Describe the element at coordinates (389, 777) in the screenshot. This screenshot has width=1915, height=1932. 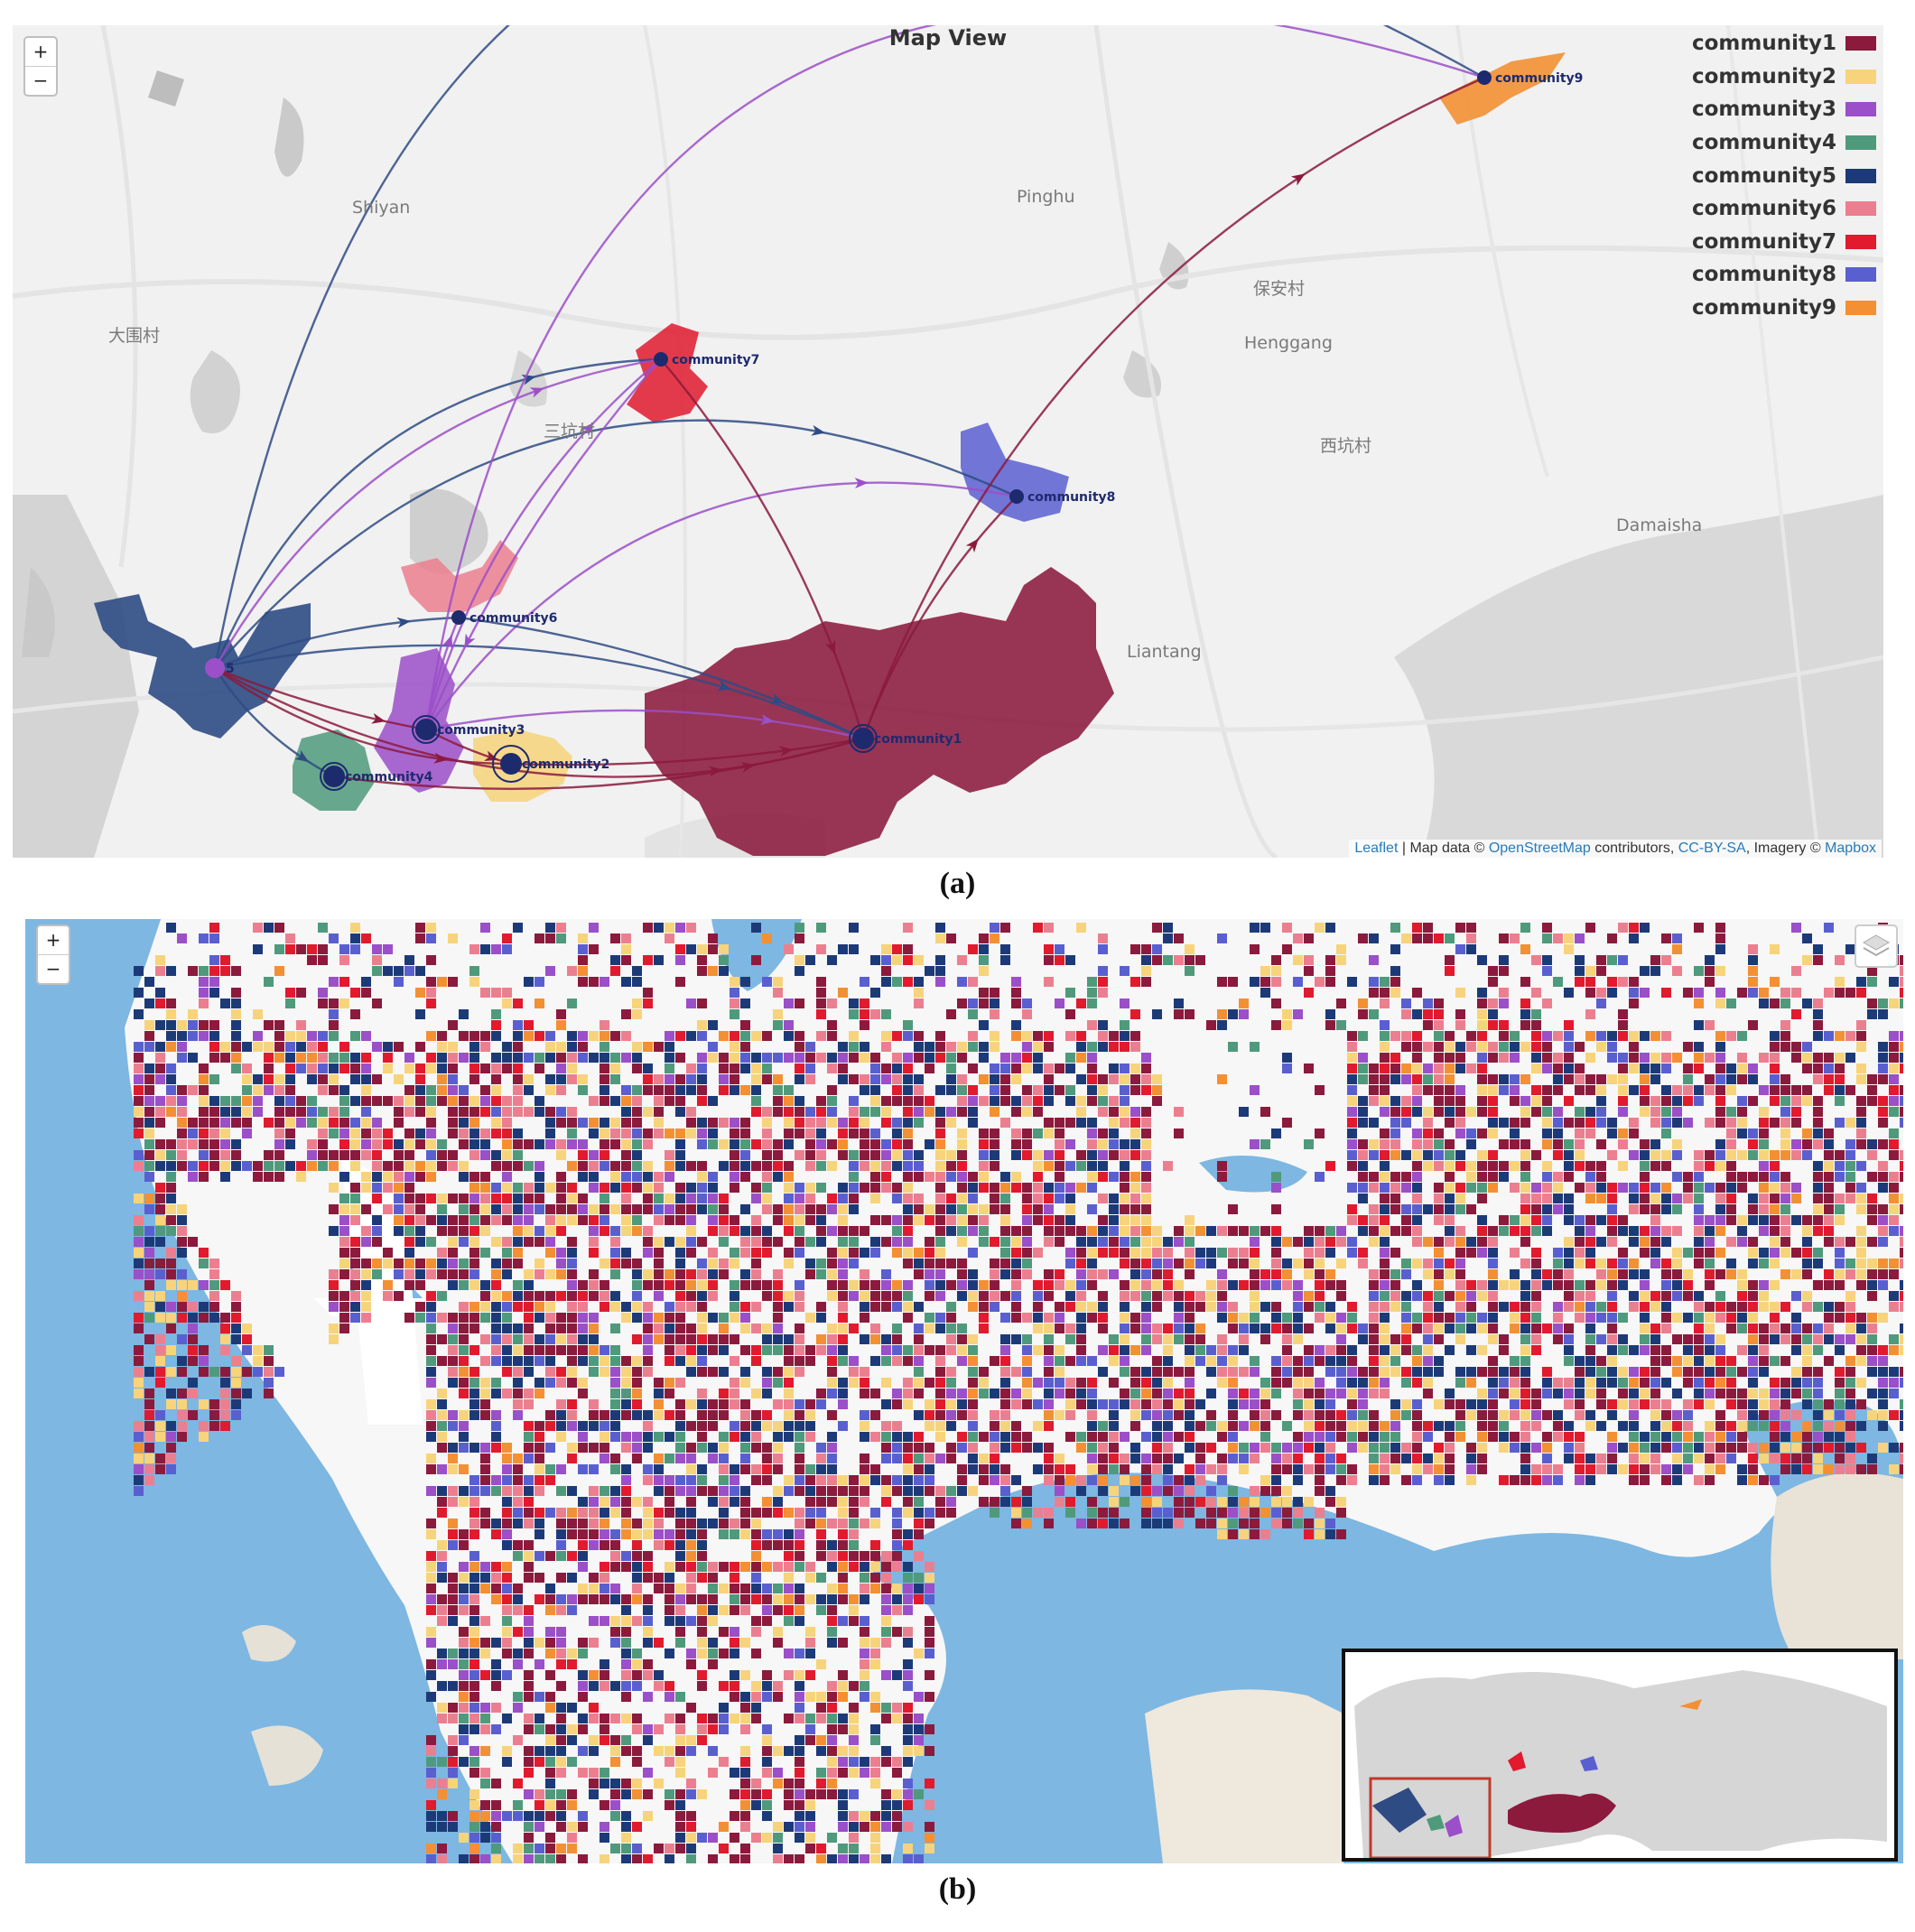
I see `node-label: community4` at that location.